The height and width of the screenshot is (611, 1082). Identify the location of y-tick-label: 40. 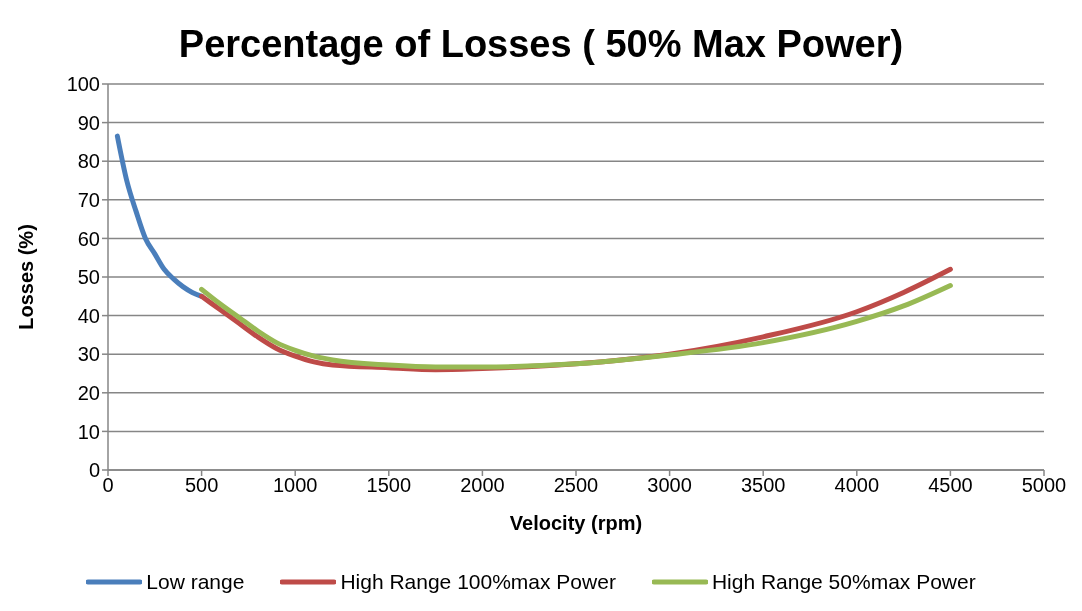
(88, 315).